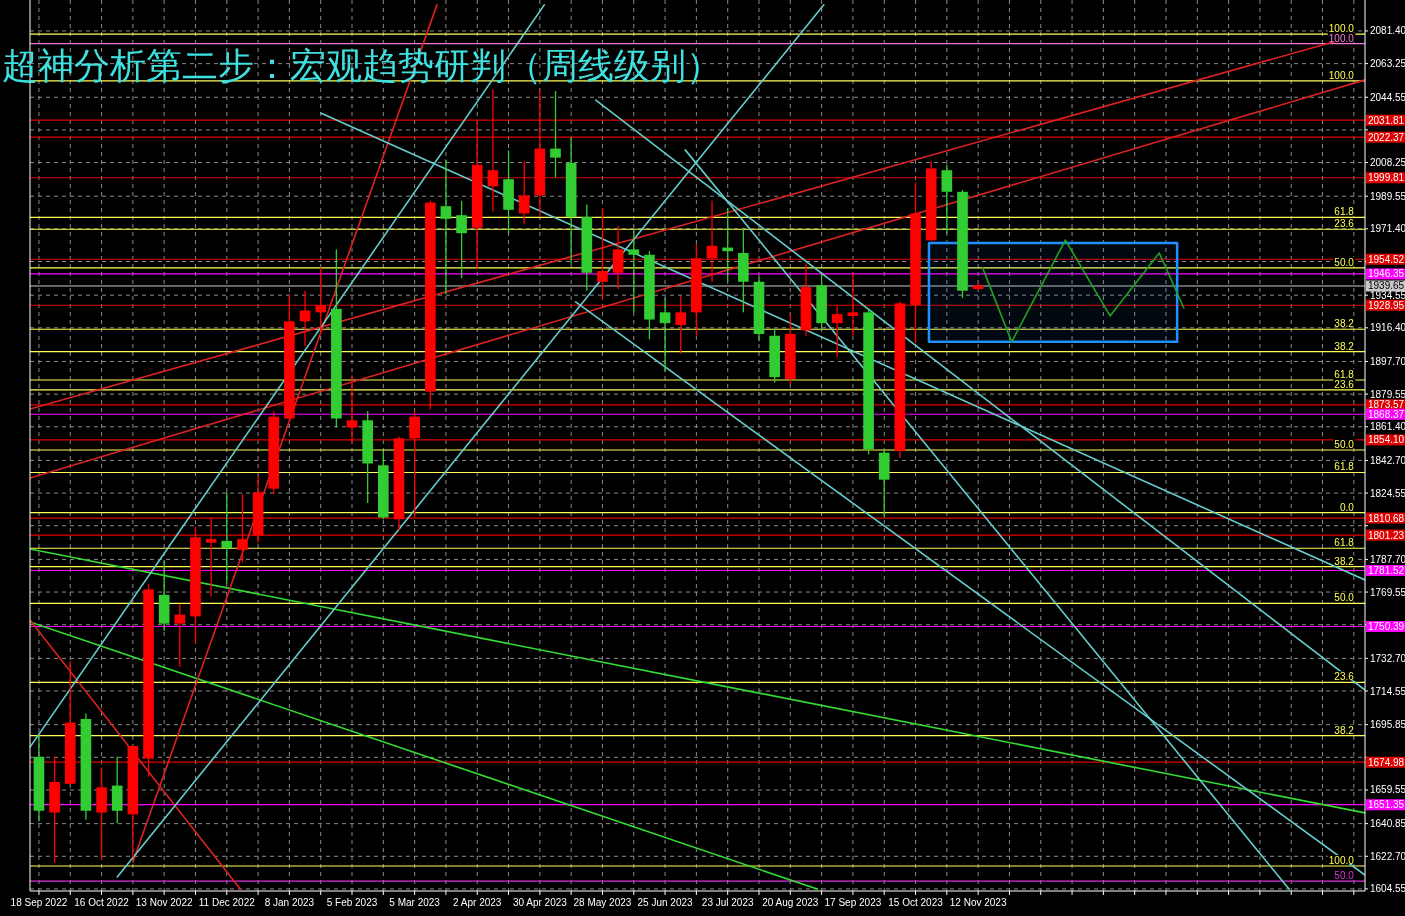 The image size is (1405, 916). I want to click on x-tick-label: 18 Sep 2022, so click(39, 902).